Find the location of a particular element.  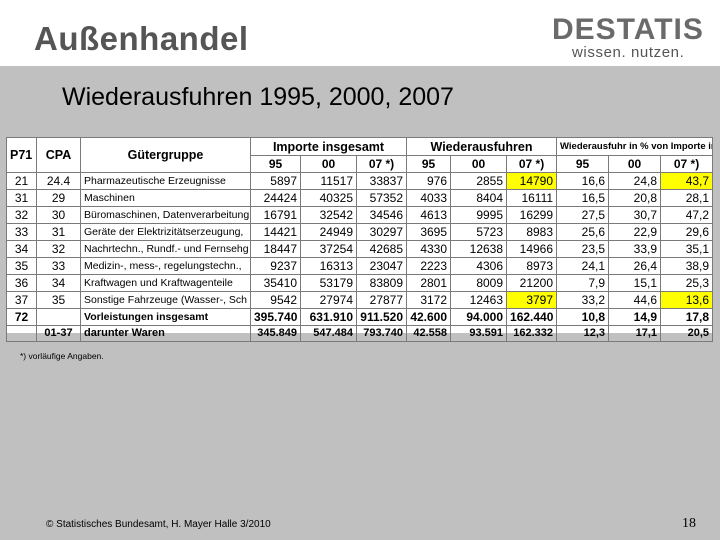

slide-subtitle: Wiederausfuhren 1995, 2000, 2007 is located at coordinates (258, 97).